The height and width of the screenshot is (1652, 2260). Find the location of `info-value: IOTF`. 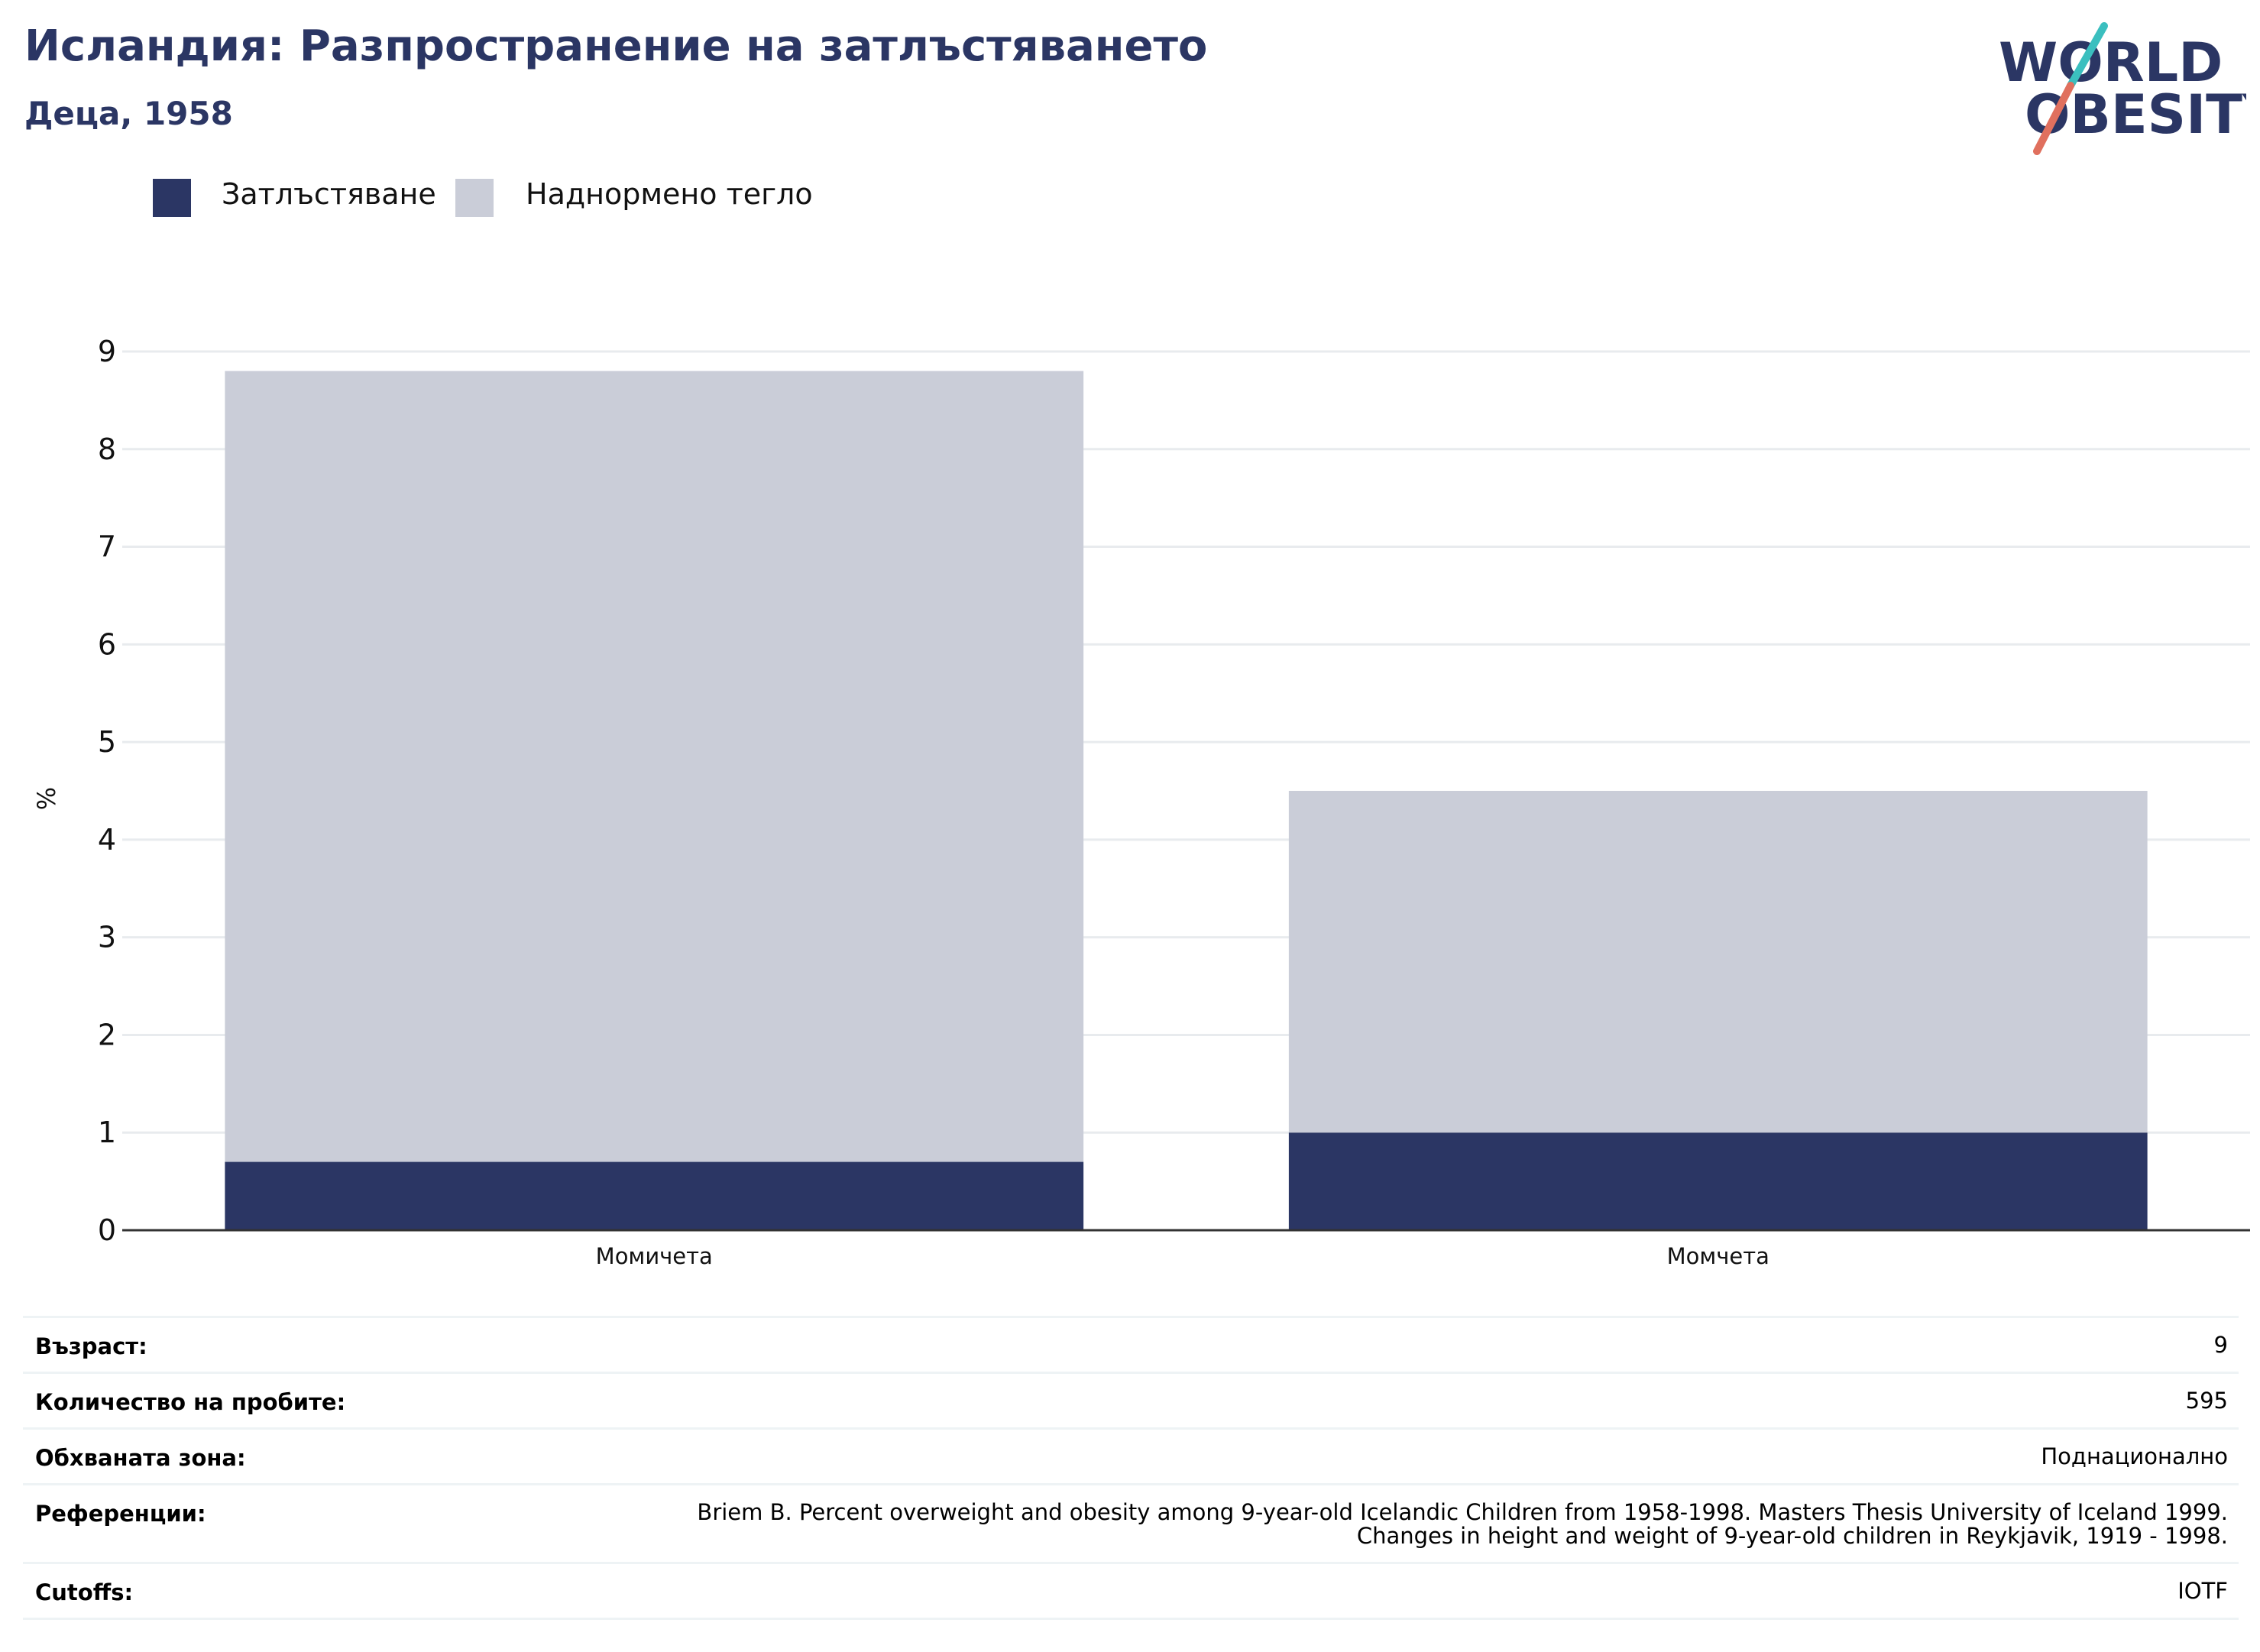

info-value: IOTF is located at coordinates (2202, 1591).